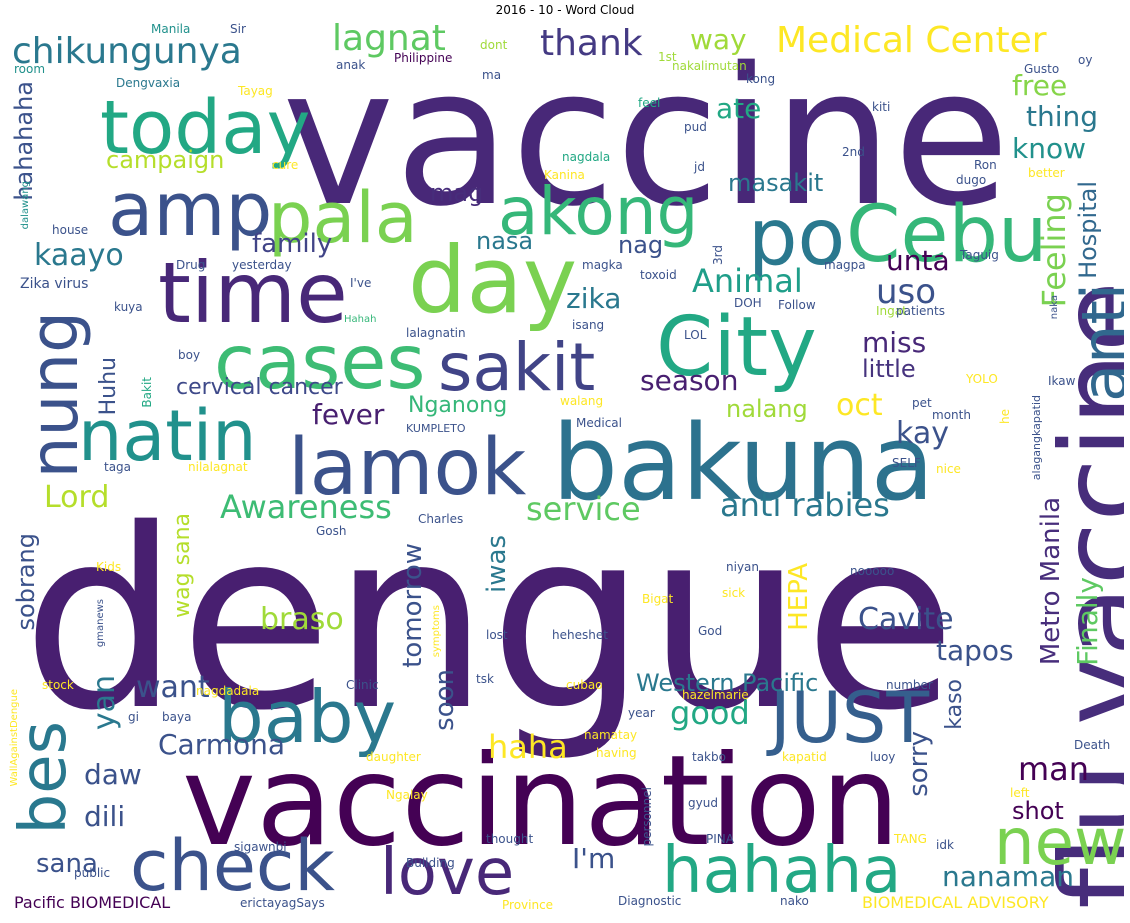 The height and width of the screenshot is (923, 1130). Describe the element at coordinates (1049, 148) in the screenshot. I see `word: know` at that location.